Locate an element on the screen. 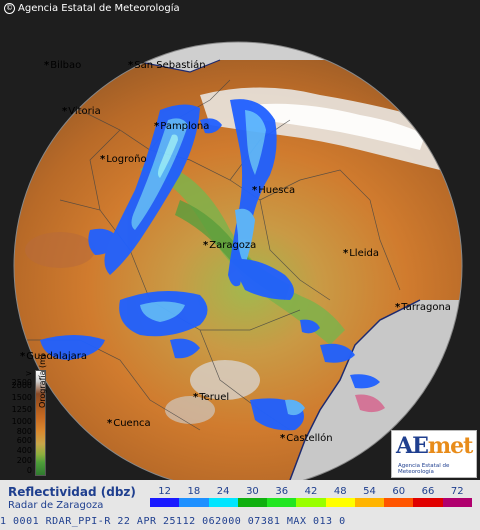 The width and height of the screenshot is (480, 530). aemet-logo: AEmet Agencia Estatal de Meteorología is located at coordinates (434, 454).